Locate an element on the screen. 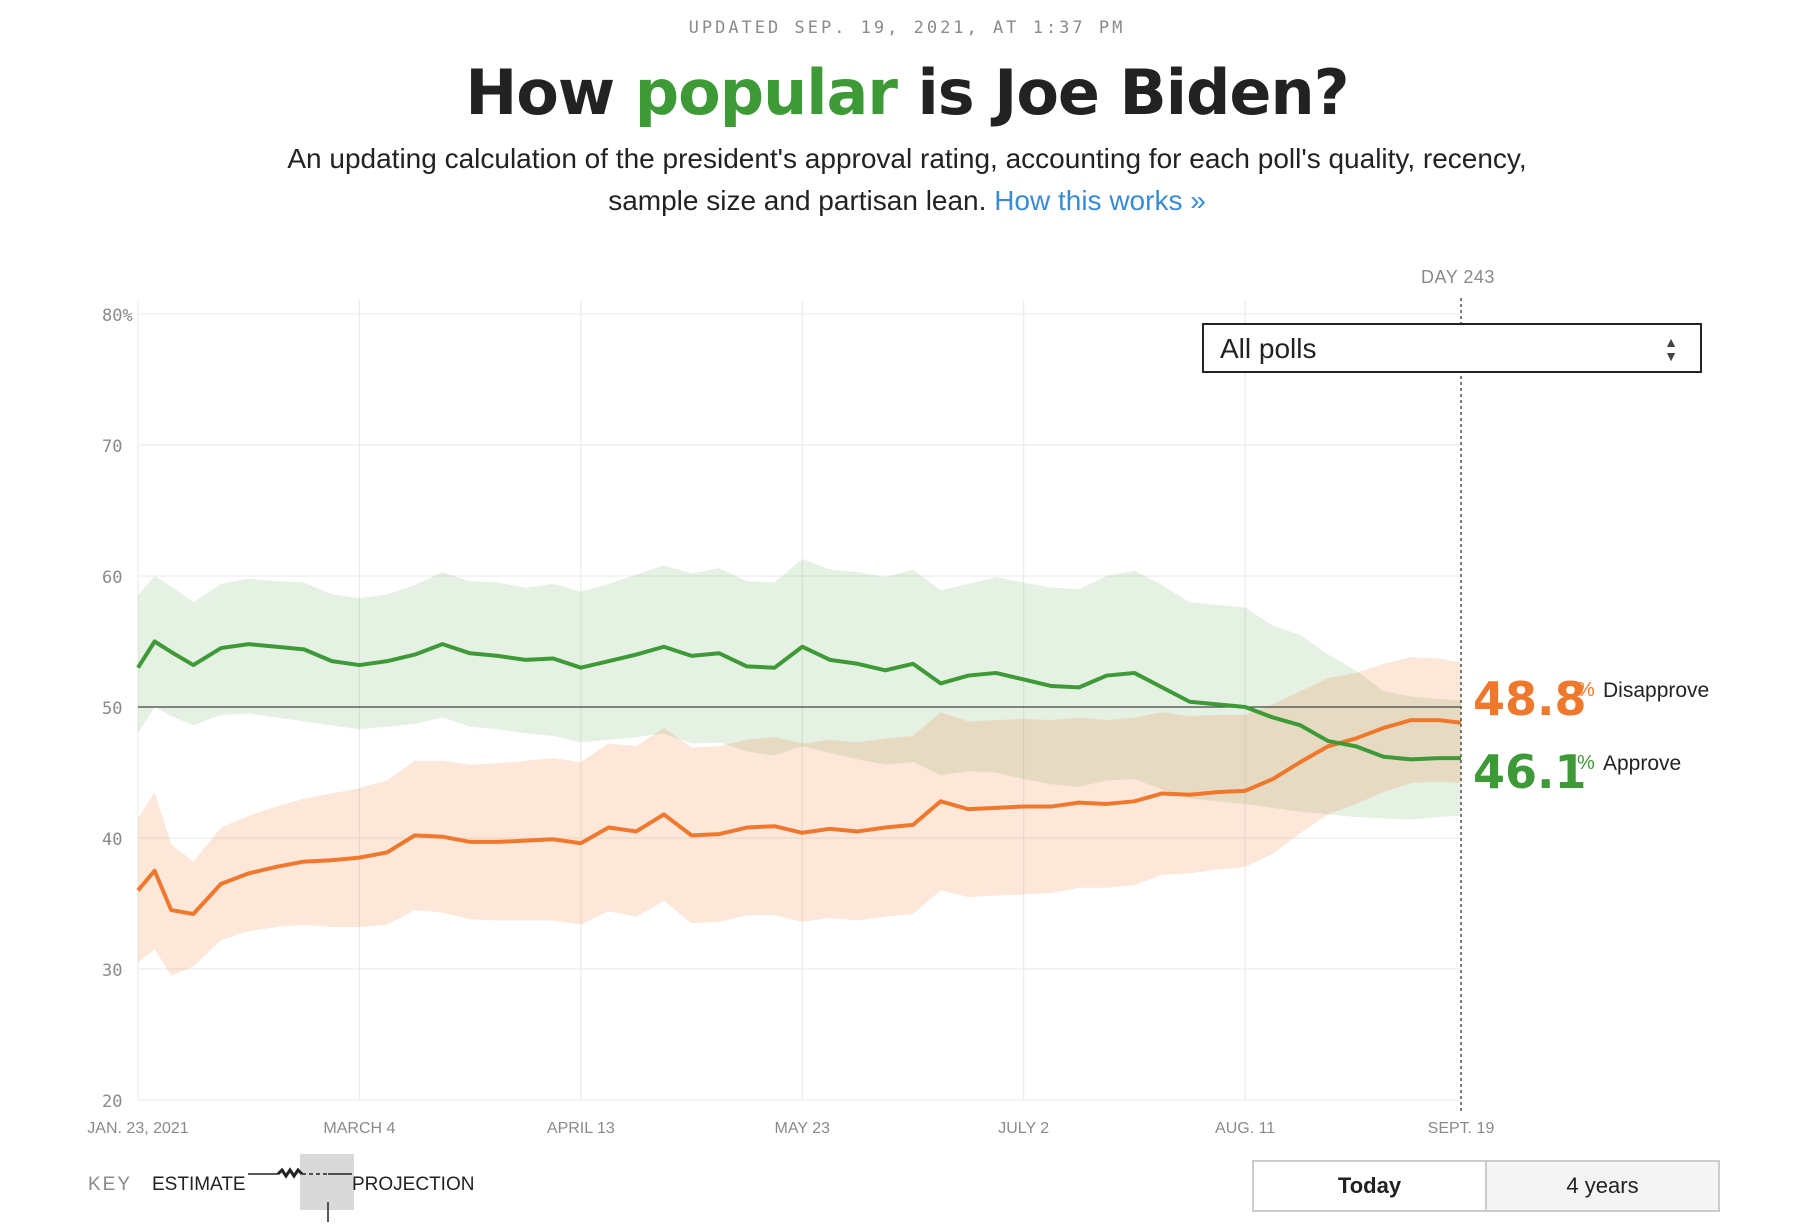 The image size is (1814, 1224). y-tick-label: 30 is located at coordinates (112, 971).